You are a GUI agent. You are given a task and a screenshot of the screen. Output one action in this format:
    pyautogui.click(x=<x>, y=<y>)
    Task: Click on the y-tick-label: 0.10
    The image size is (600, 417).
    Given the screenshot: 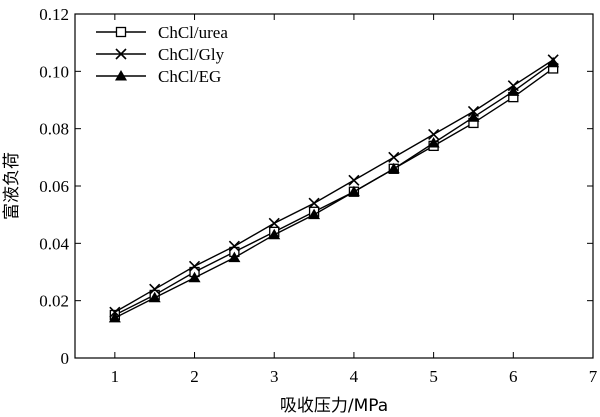 What is the action you would take?
    pyautogui.click(x=54, y=71)
    